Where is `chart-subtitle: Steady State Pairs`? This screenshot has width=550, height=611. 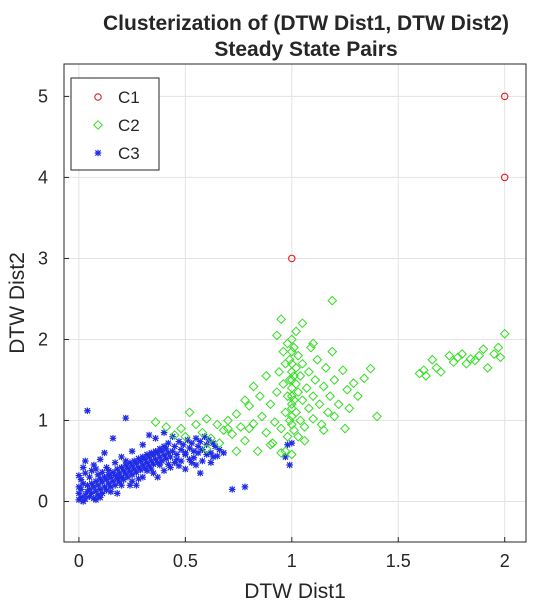
chart-subtitle: Steady State Pairs is located at coordinates (305, 49).